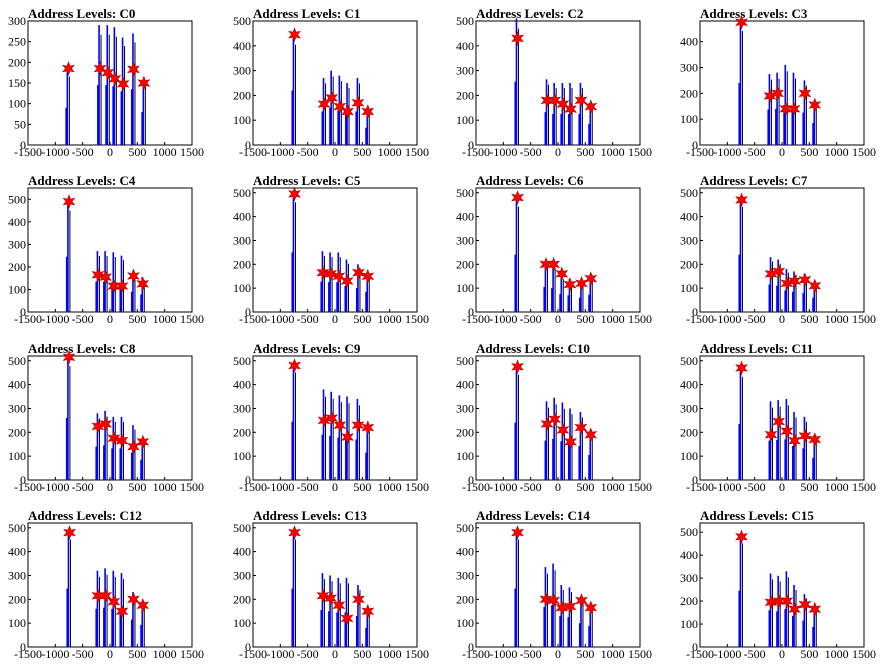 The width and height of the screenshot is (896, 672). What do you see at coordinates (82, 348) in the screenshot?
I see `subplot-title: Address Levels: C8` at bounding box center [82, 348].